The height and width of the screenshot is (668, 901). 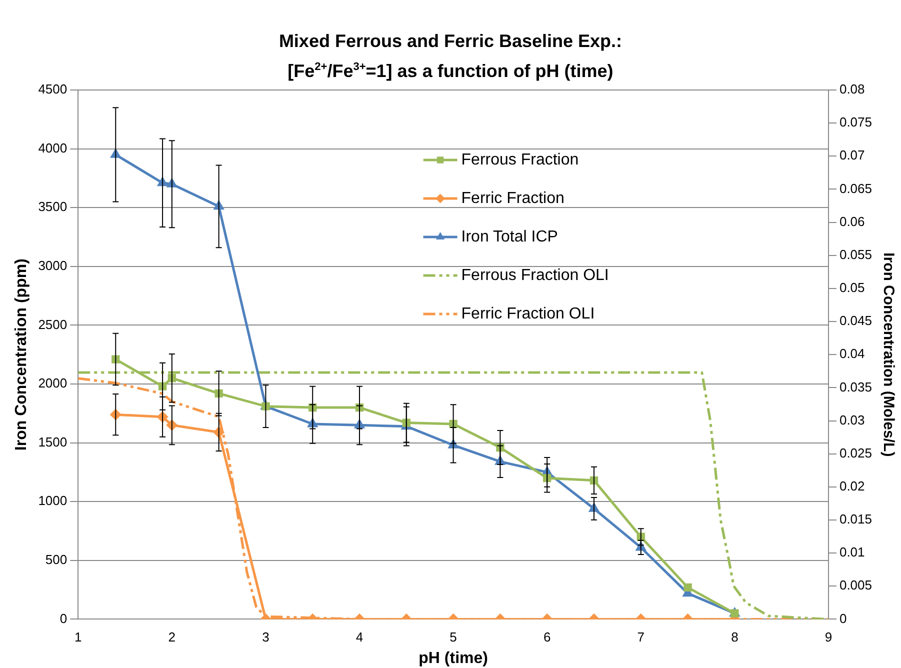 I want to click on y2-tick-label: 0.005, so click(x=855, y=585).